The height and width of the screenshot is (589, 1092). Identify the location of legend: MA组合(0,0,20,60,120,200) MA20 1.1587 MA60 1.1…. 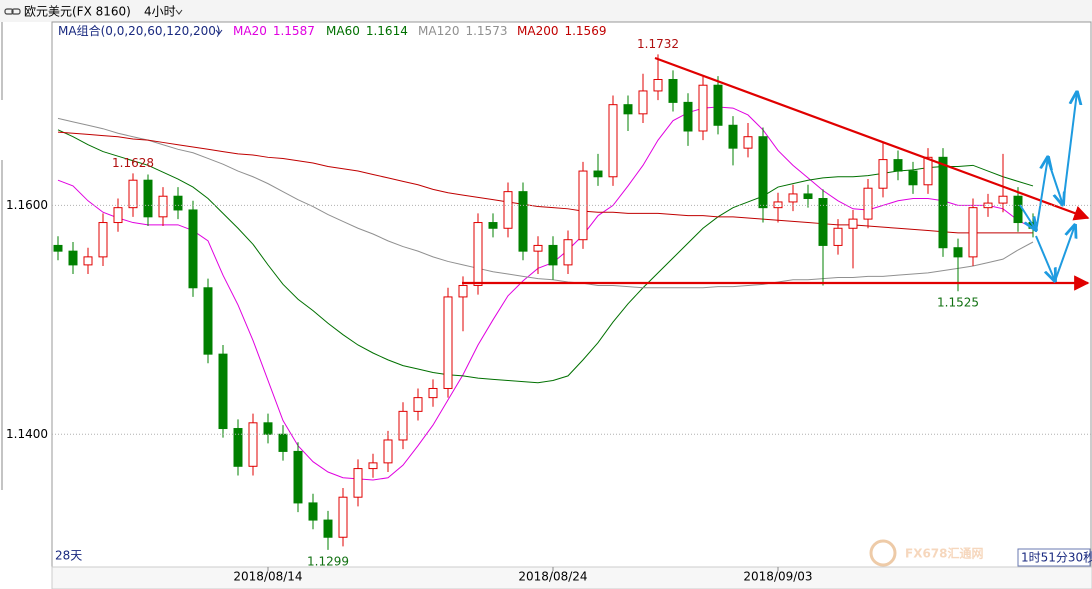
(332, 30).